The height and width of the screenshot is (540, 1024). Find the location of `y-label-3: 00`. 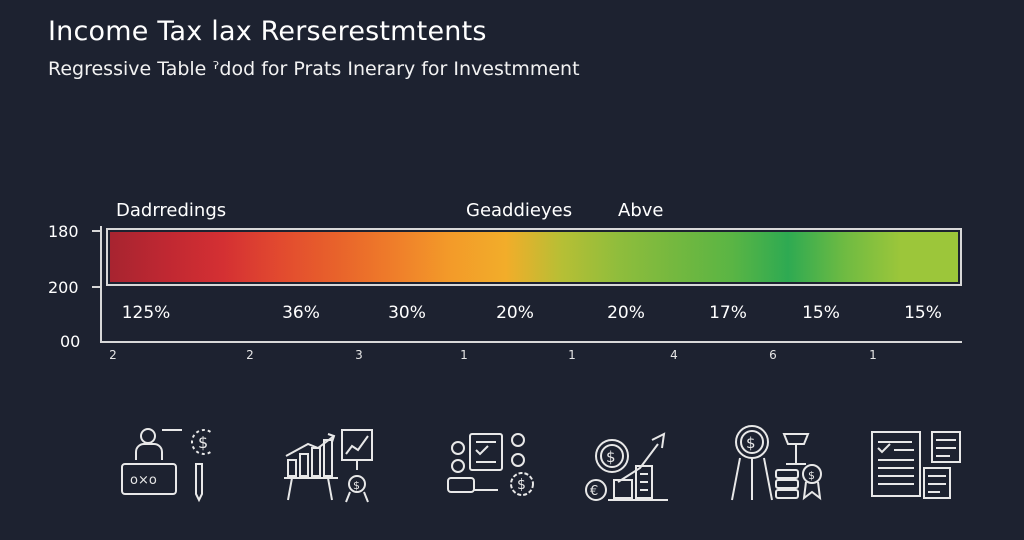

y-label-3: 00 is located at coordinates (70, 341).